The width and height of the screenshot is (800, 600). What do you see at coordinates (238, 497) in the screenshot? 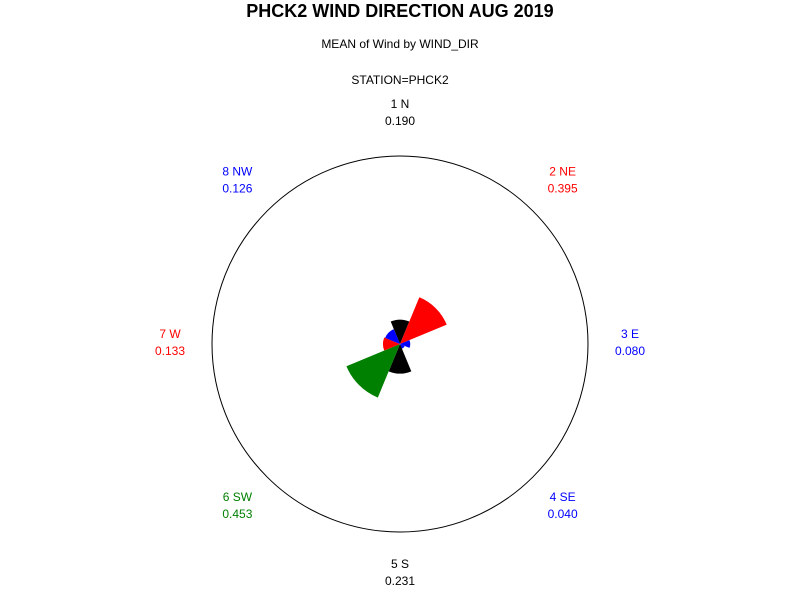
I see `direction-label: 6 SW` at bounding box center [238, 497].